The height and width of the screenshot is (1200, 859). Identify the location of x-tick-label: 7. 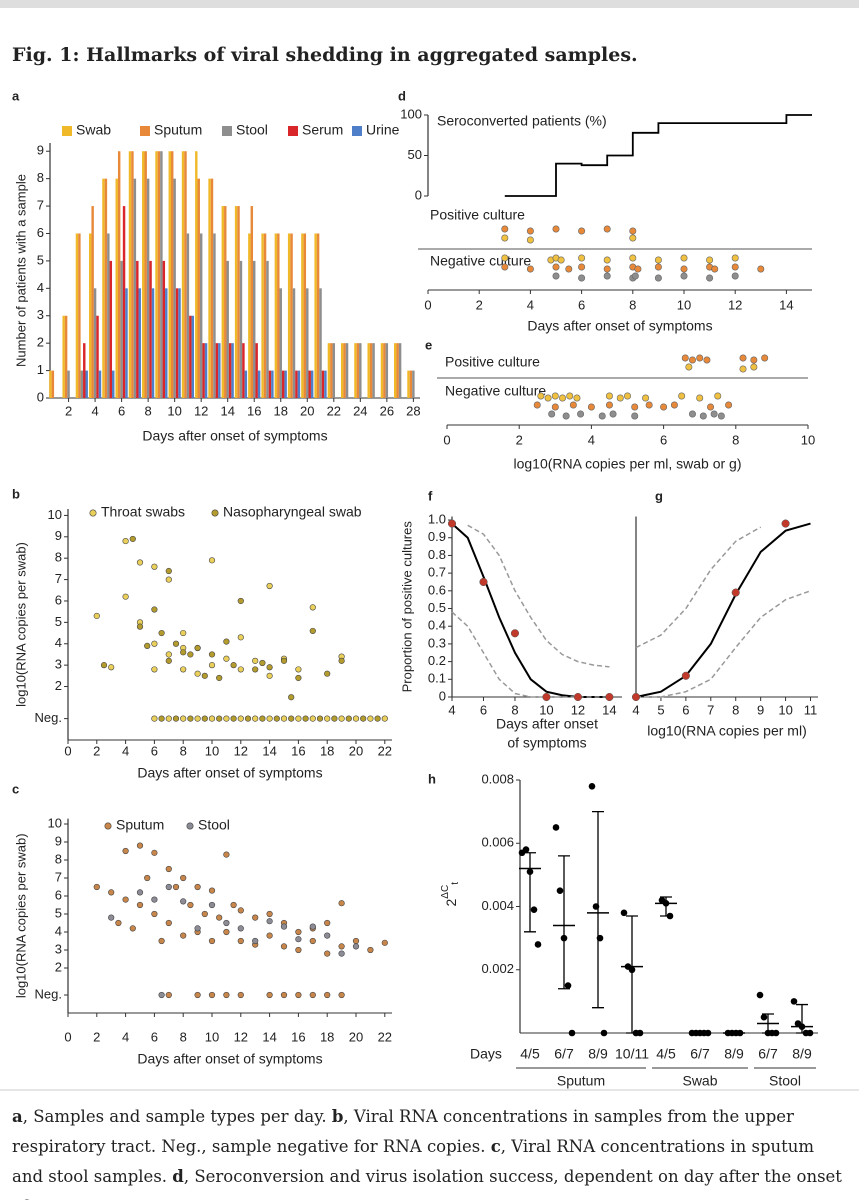
(710, 709).